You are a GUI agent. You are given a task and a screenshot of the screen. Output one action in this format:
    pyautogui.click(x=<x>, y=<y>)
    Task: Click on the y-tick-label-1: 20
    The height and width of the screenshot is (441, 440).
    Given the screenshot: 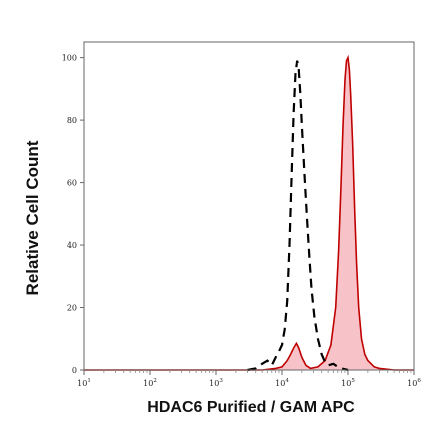 What is the action you would take?
    pyautogui.click(x=72, y=308)
    